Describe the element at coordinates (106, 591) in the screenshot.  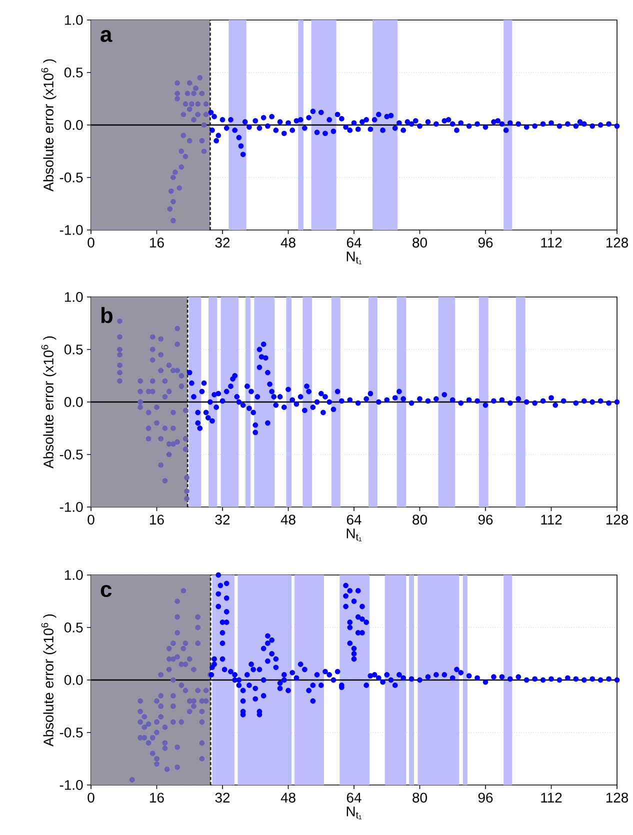
I see `chart-title: c` at that location.